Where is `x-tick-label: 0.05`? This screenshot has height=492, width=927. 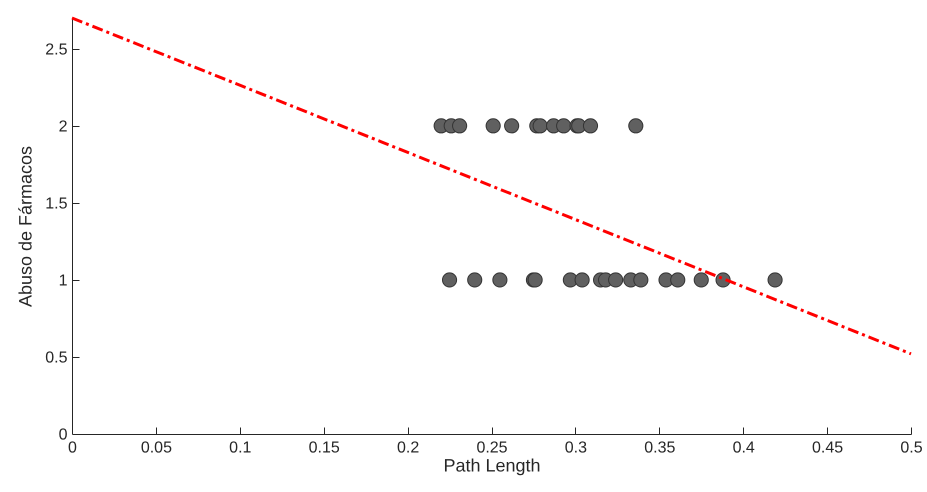
x-tick-label: 0.05 is located at coordinates (156, 448).